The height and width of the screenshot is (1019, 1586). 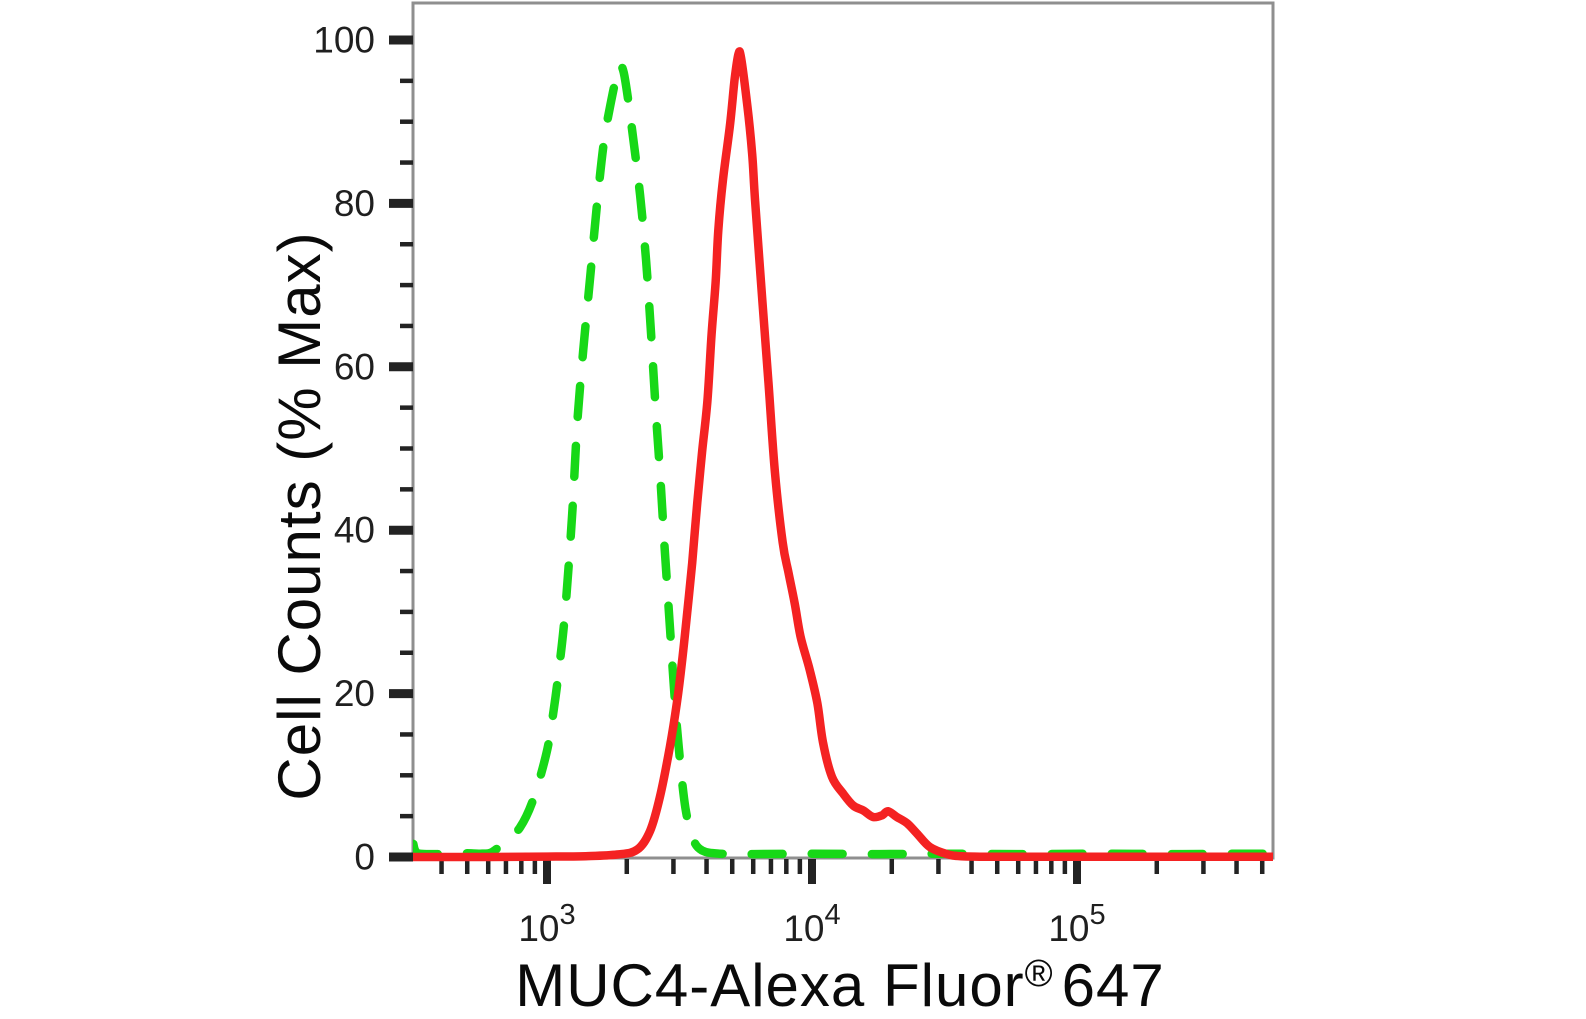 I want to click on x-axis-minor-ticks, so click(x=852, y=866).